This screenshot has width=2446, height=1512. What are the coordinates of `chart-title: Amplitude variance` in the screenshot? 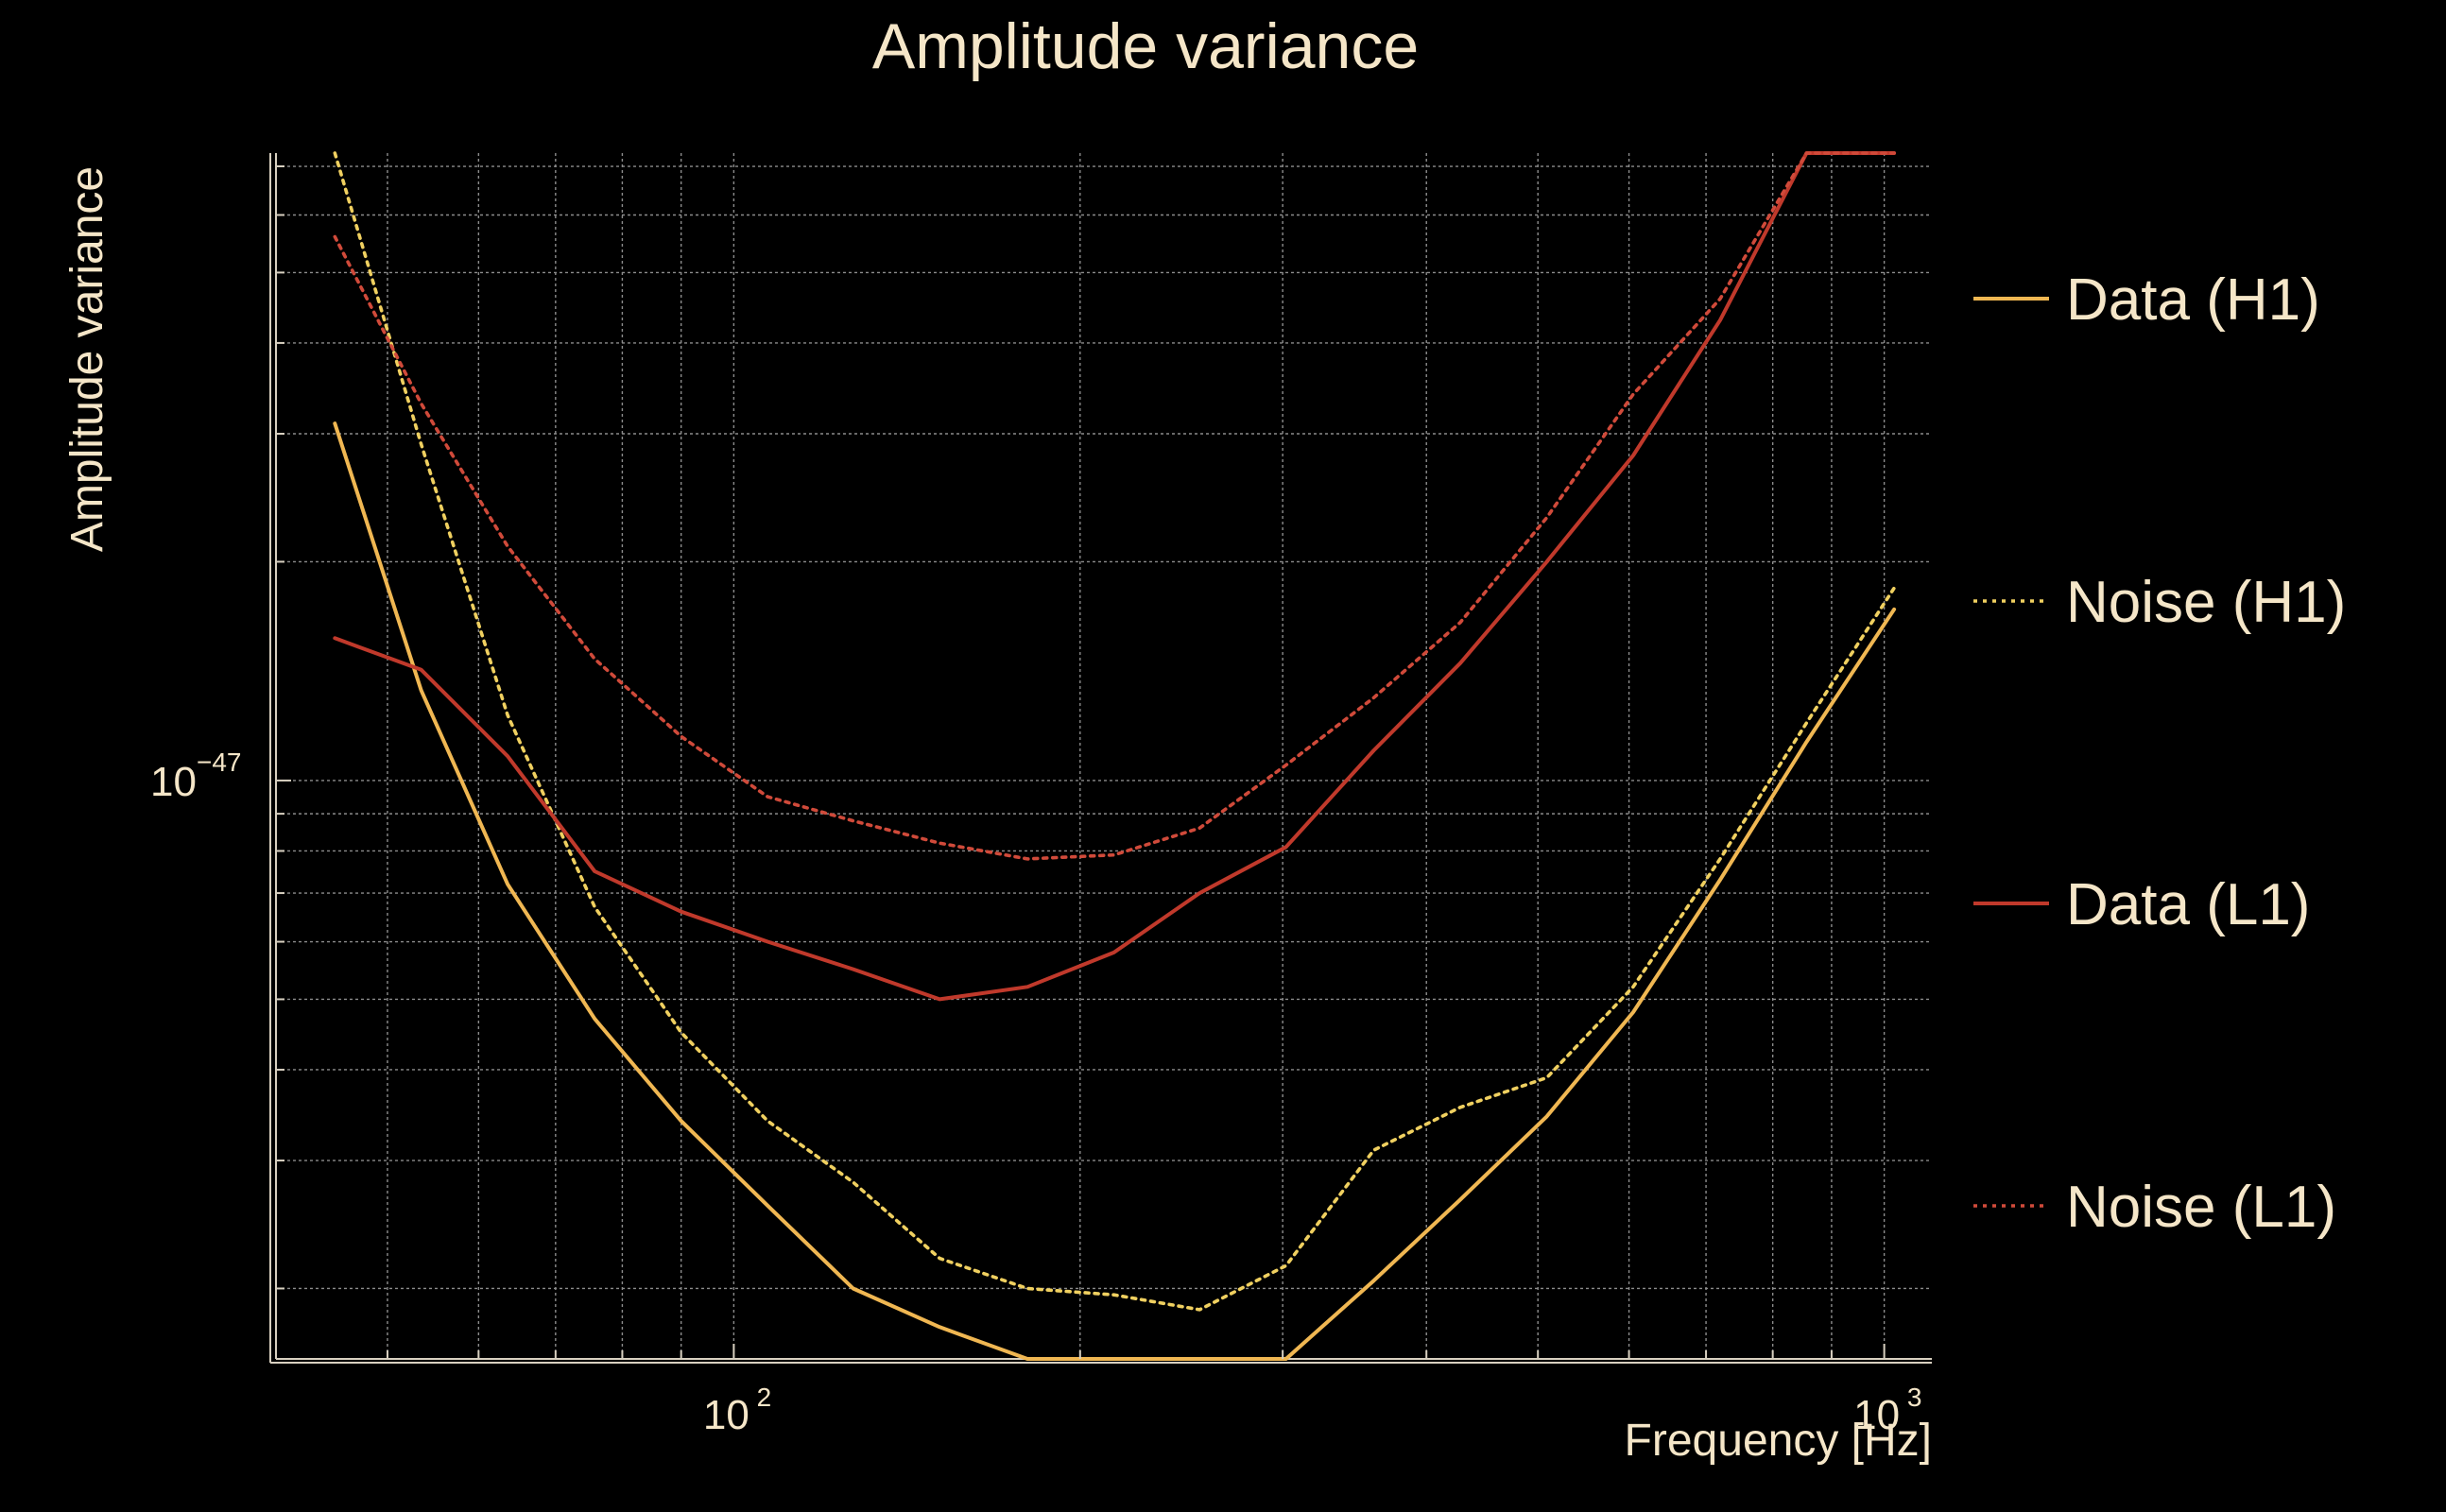 It's located at (1145, 46).